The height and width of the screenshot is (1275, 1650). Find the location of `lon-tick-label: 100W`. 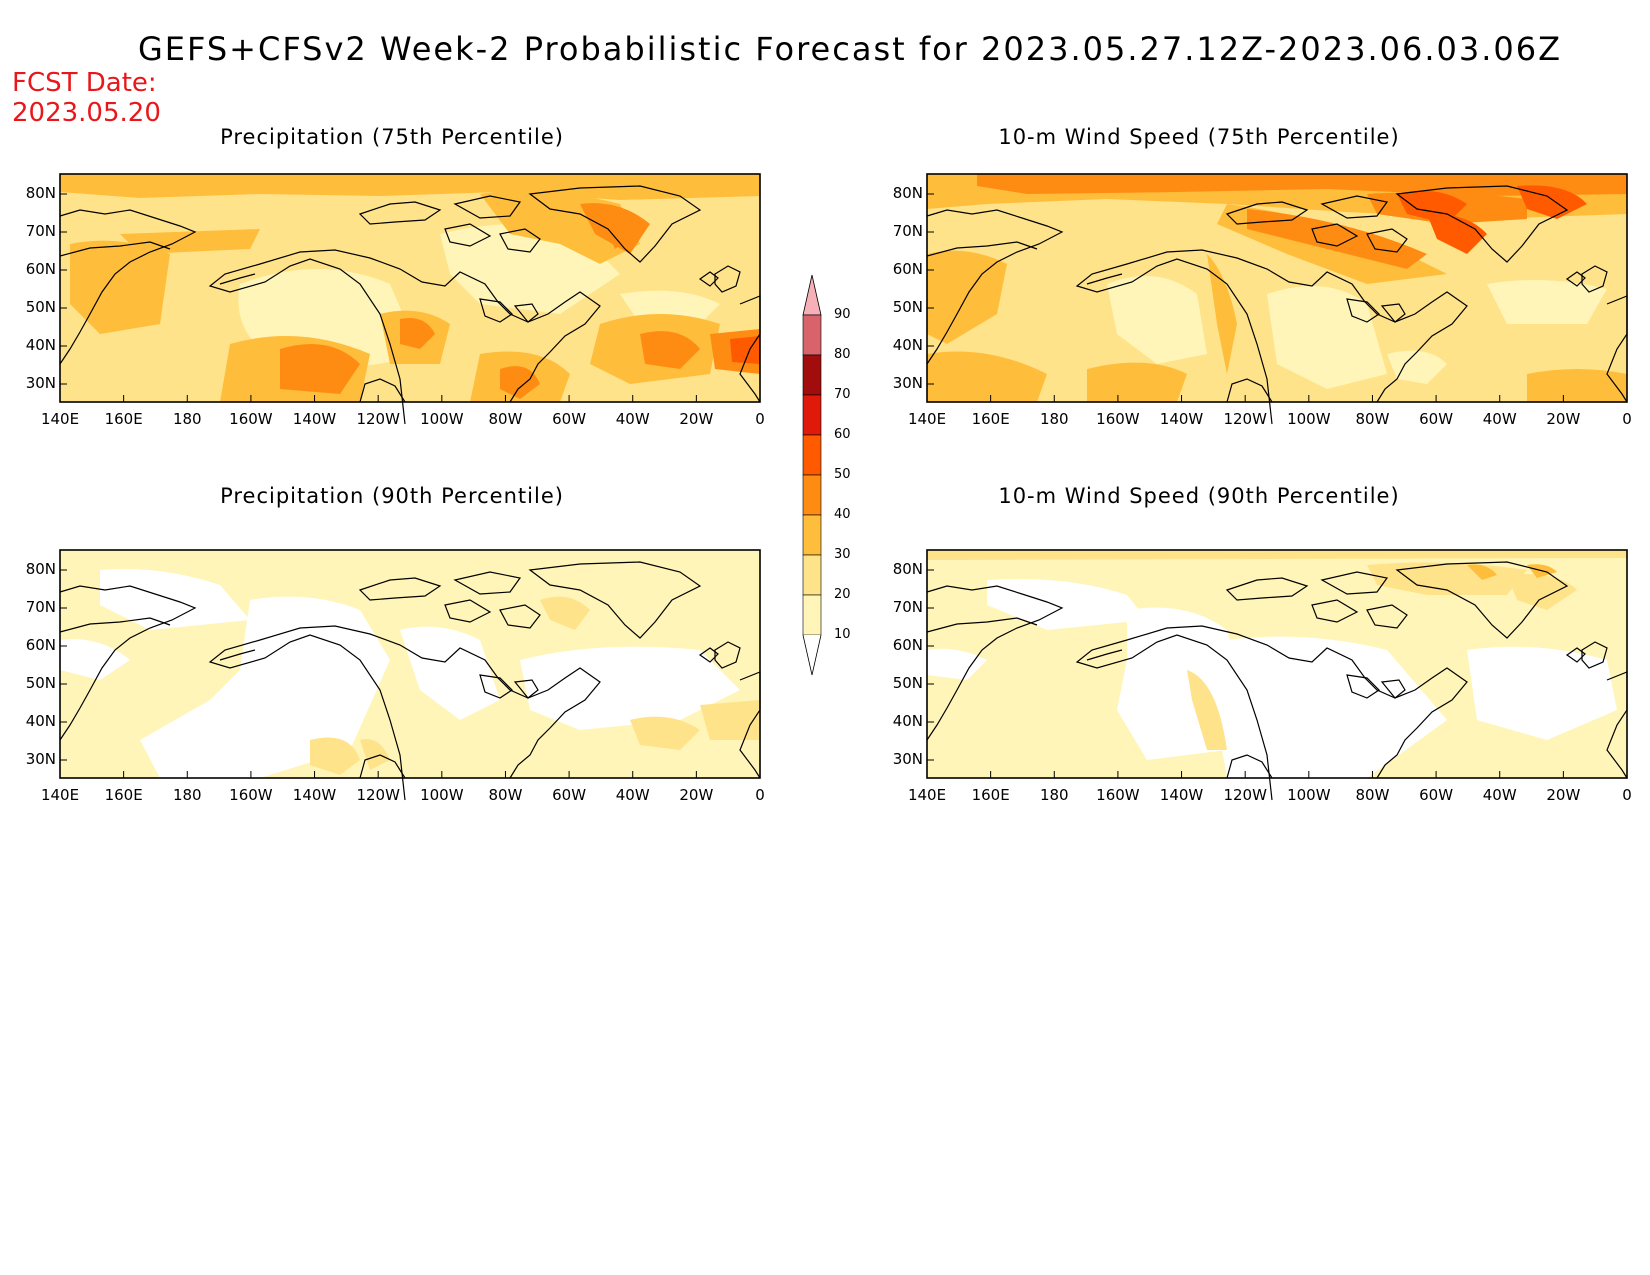

lon-tick-label: 100W is located at coordinates (1309, 795).